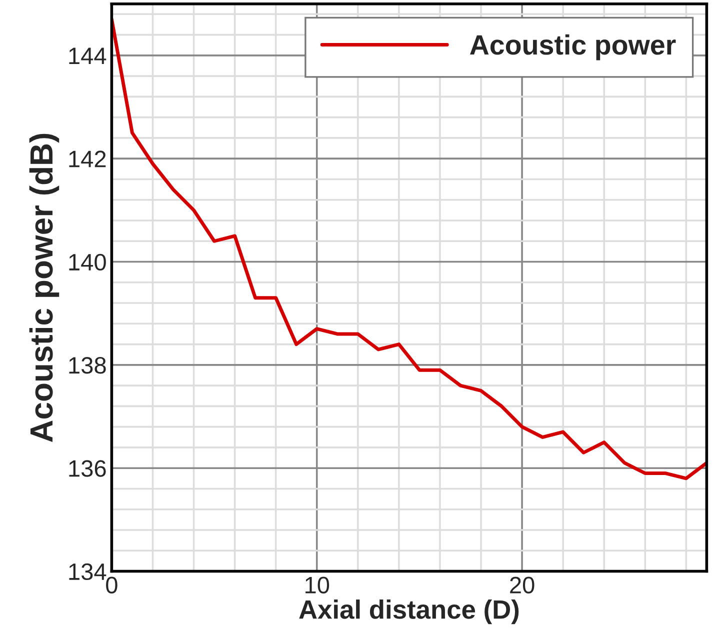 The width and height of the screenshot is (716, 639). What do you see at coordinates (44, 288) in the screenshot?
I see `y-axis-title: Acoustic power (dB)` at bounding box center [44, 288].